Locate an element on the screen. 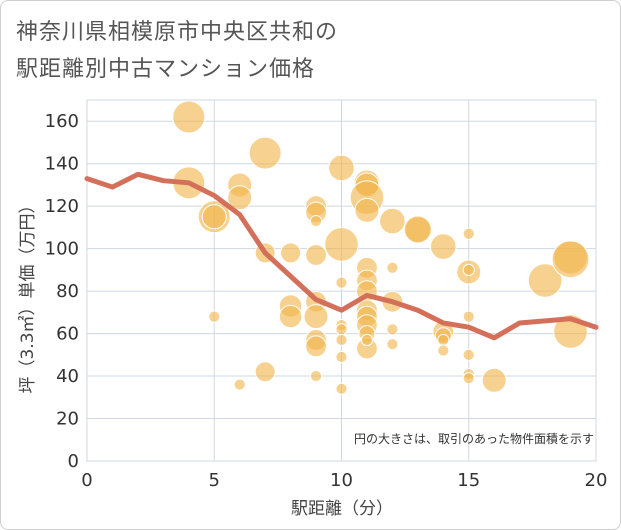  y-axis-label: 坪（3.3㎡）単価（万円） is located at coordinates (28, 294).